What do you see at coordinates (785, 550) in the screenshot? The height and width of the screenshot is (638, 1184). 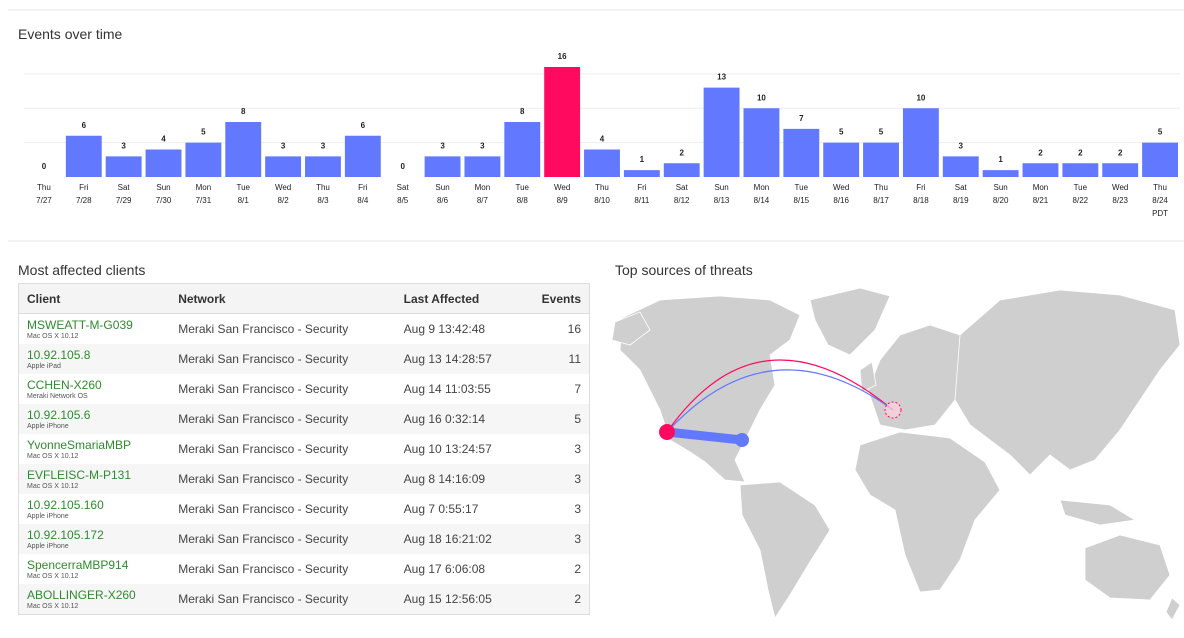 I see `south-america` at bounding box center [785, 550].